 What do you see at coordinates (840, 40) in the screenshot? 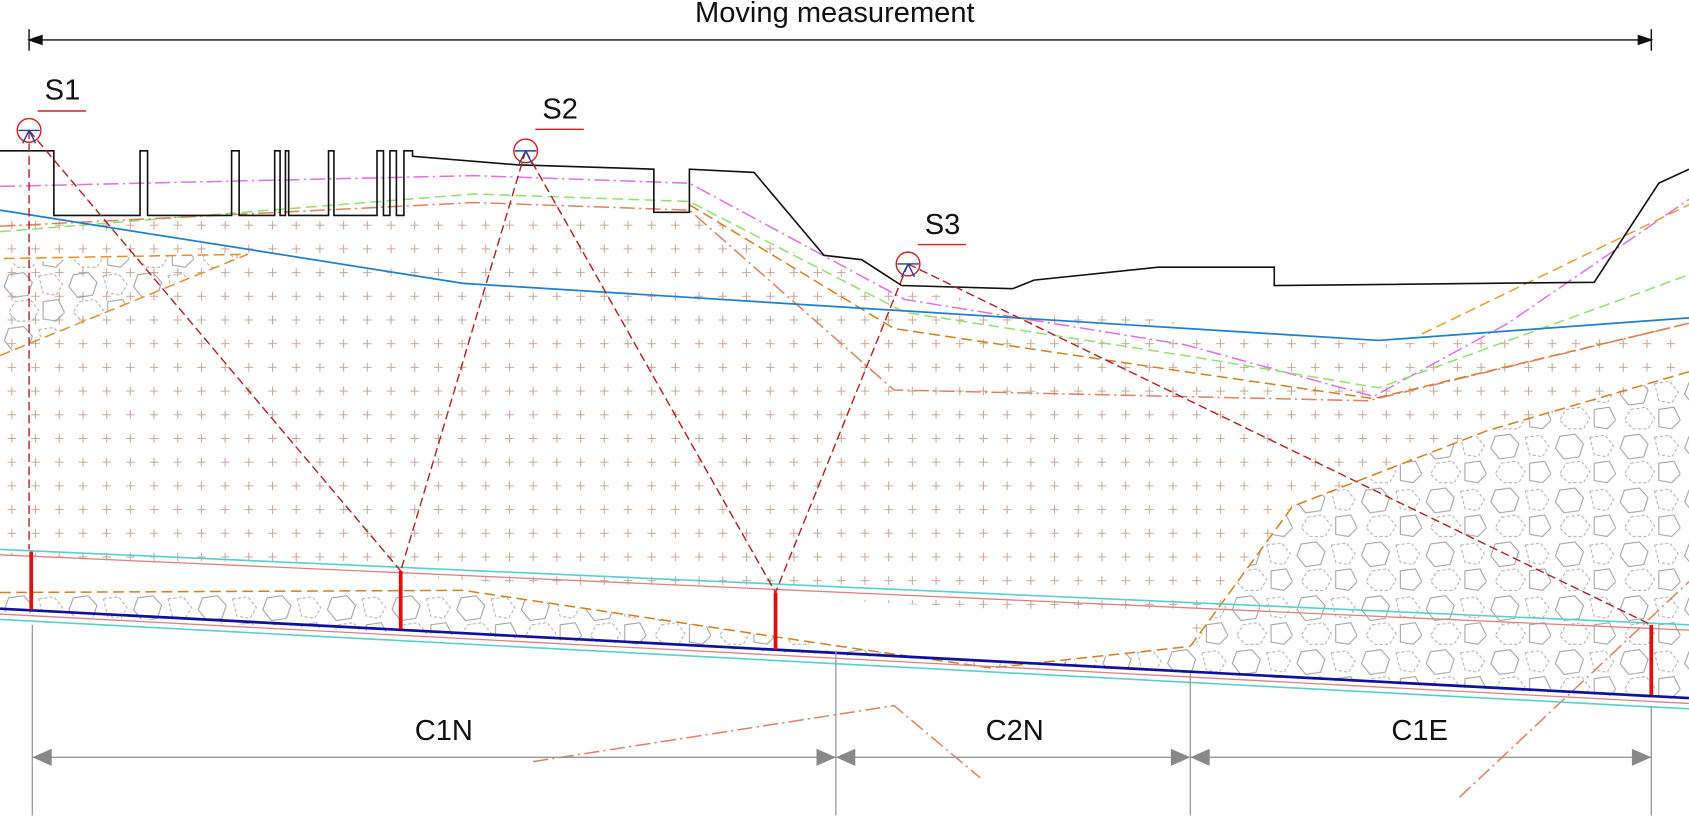
I see `top-dimension` at bounding box center [840, 40].